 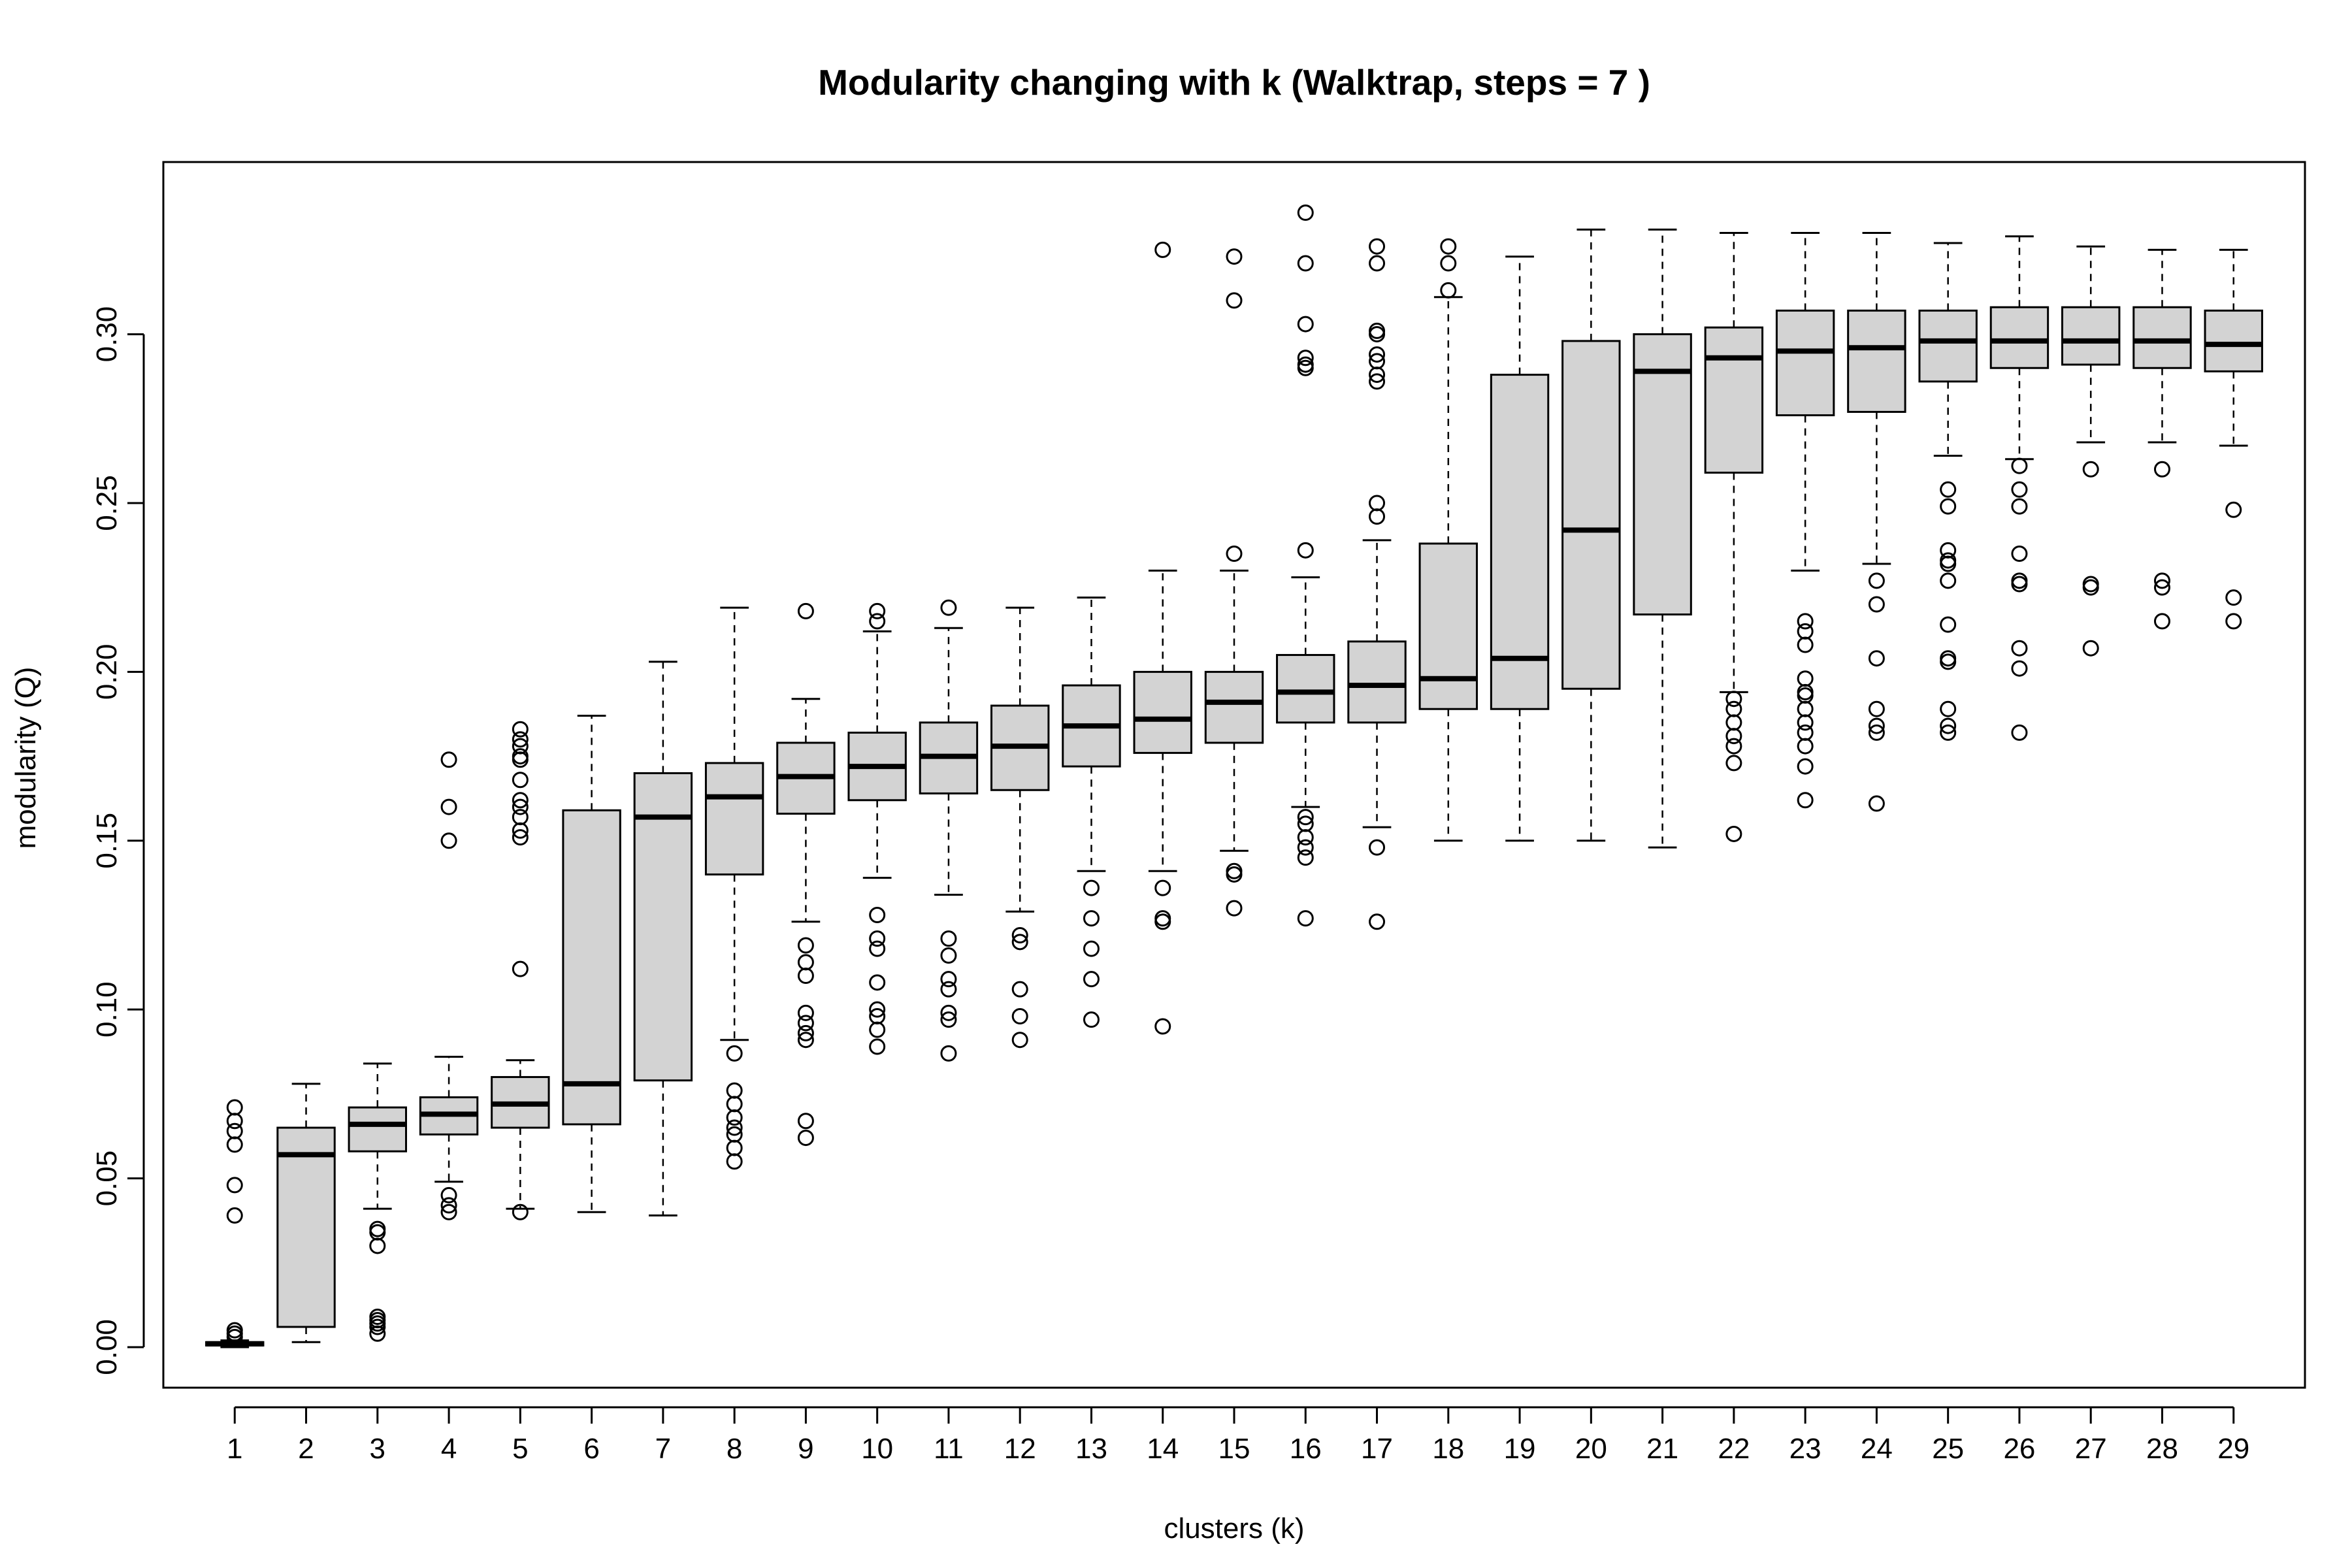 I want to click on x-axis-label: clusters (k), so click(x=1234, y=1528).